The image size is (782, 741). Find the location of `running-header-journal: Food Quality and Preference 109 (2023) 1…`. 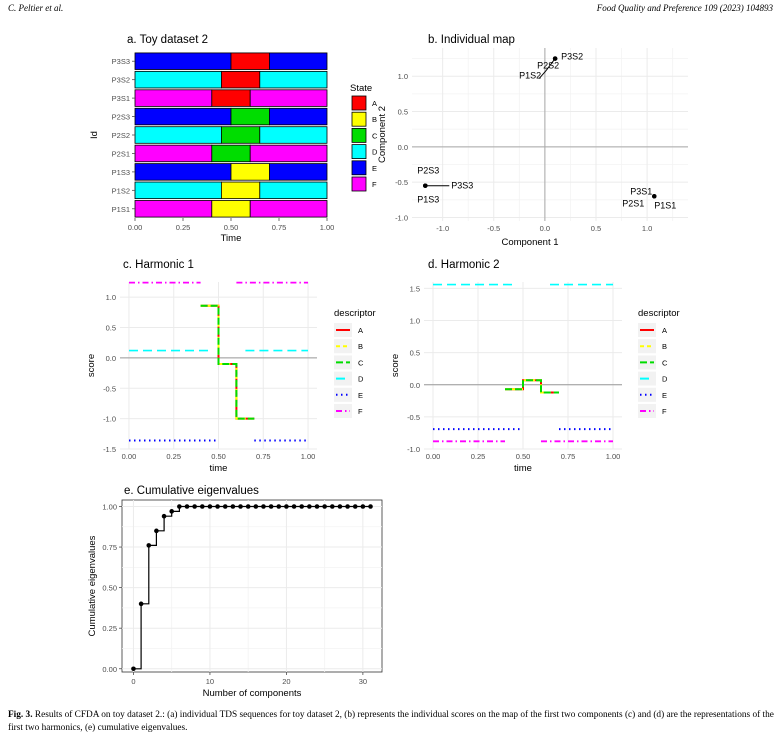

running-header-journal: Food Quality and Preference 109 (2023) 1… is located at coordinates (684, 8).